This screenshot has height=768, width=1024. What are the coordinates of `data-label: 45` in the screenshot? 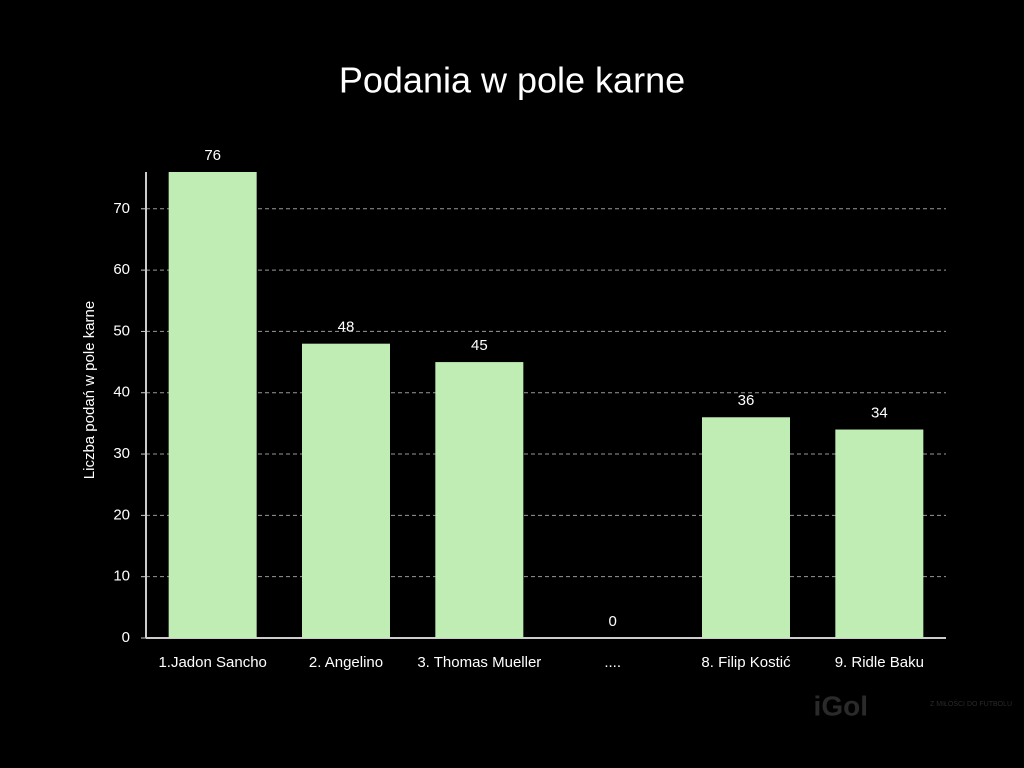 It's located at (479, 345).